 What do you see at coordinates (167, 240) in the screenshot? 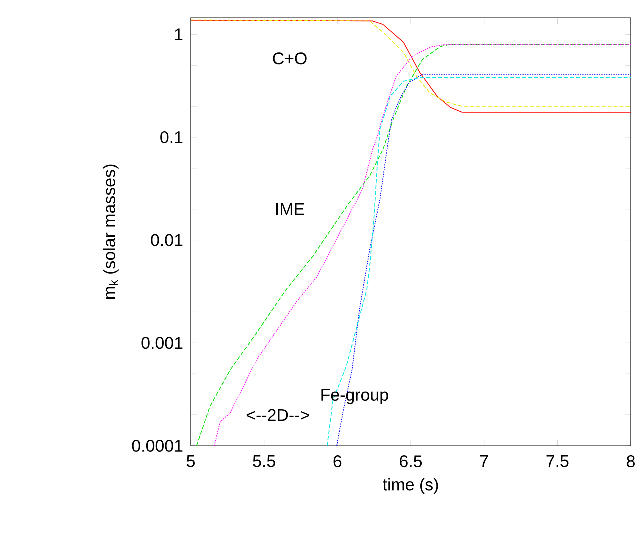
I see `y-tick-label: 0.01` at bounding box center [167, 240].